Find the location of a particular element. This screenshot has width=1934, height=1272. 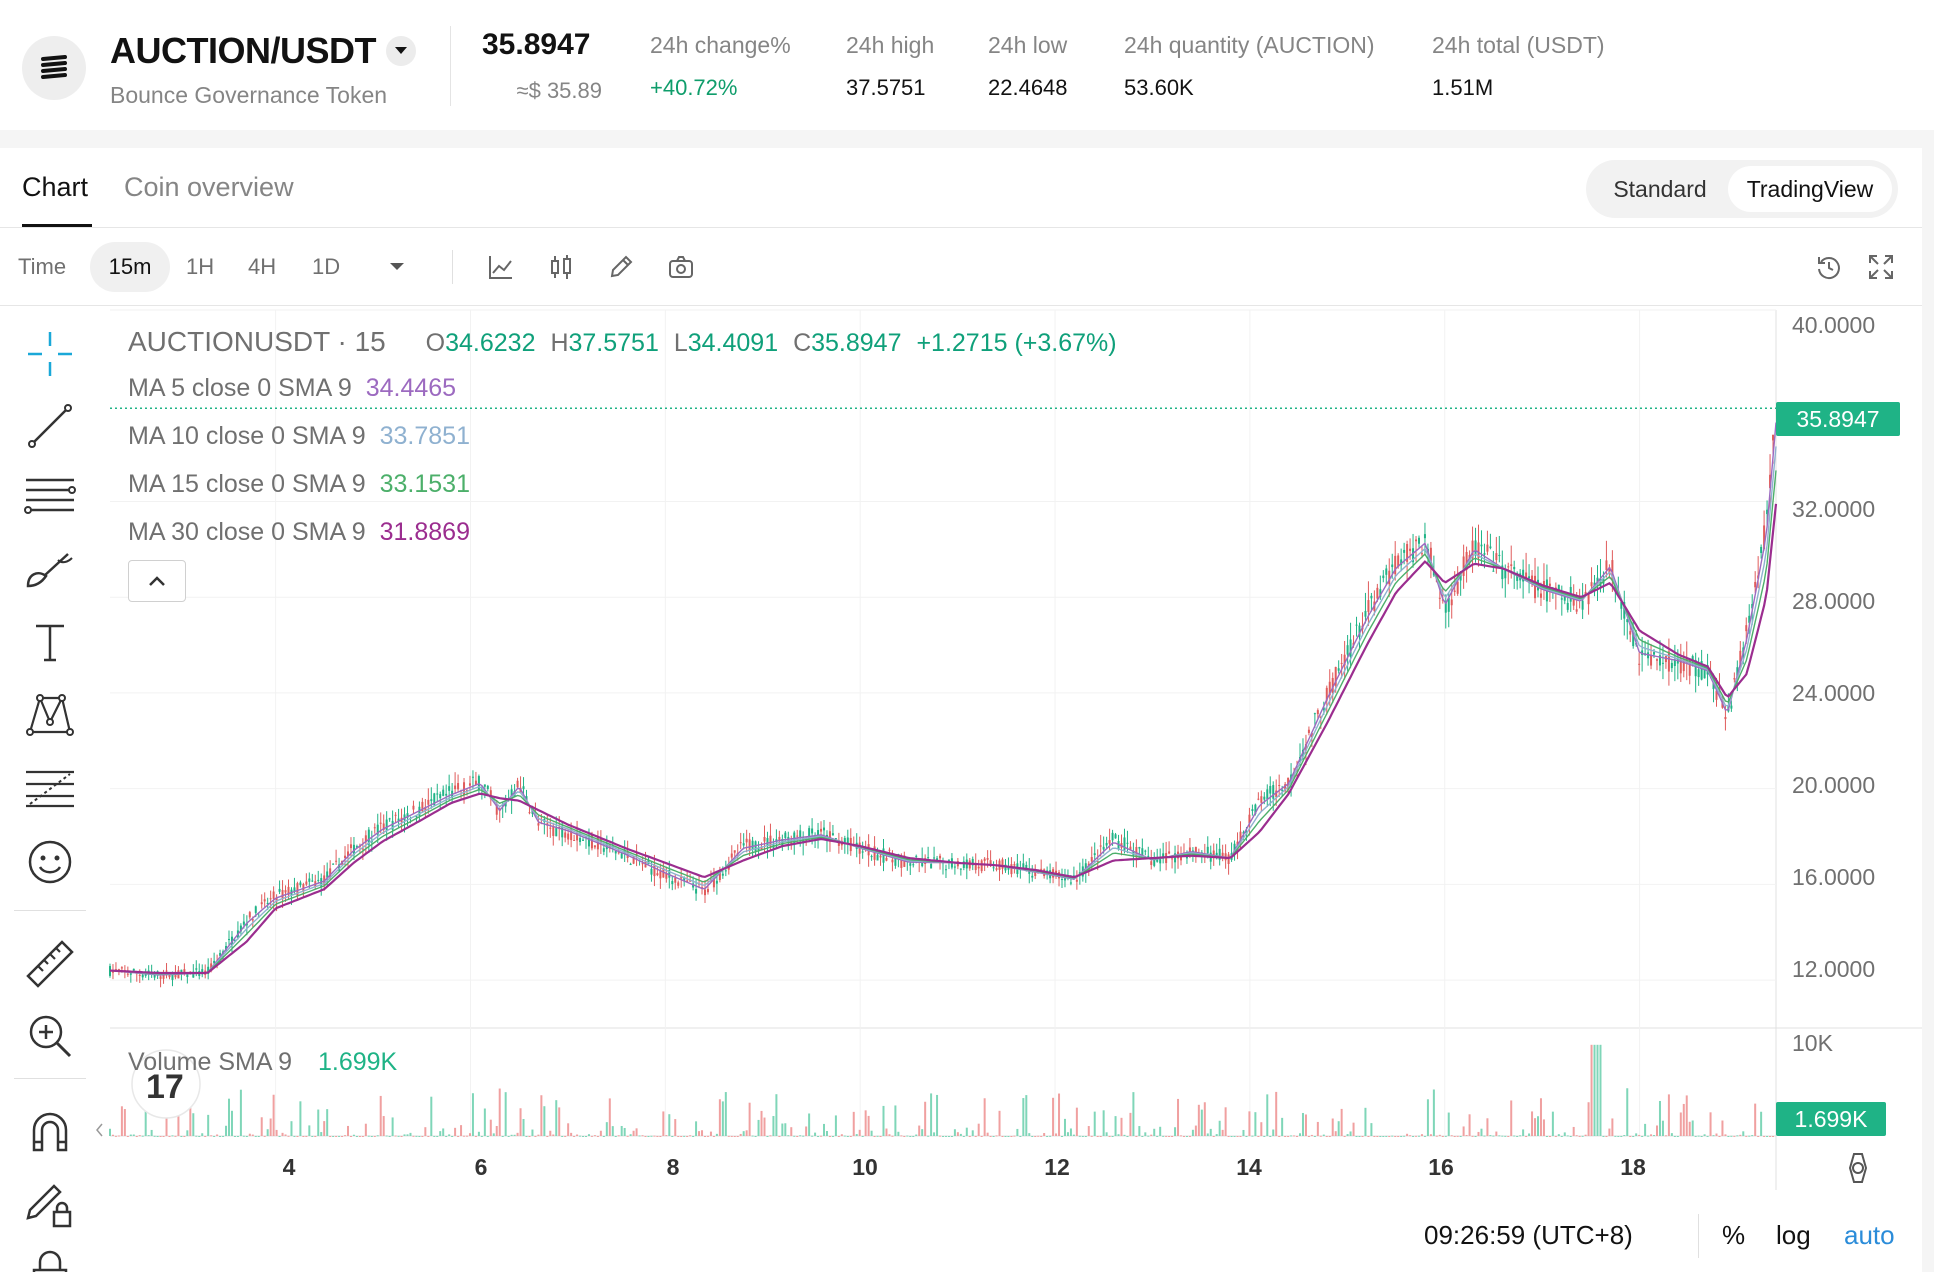

emoji-icon is located at coordinates (50, 862).